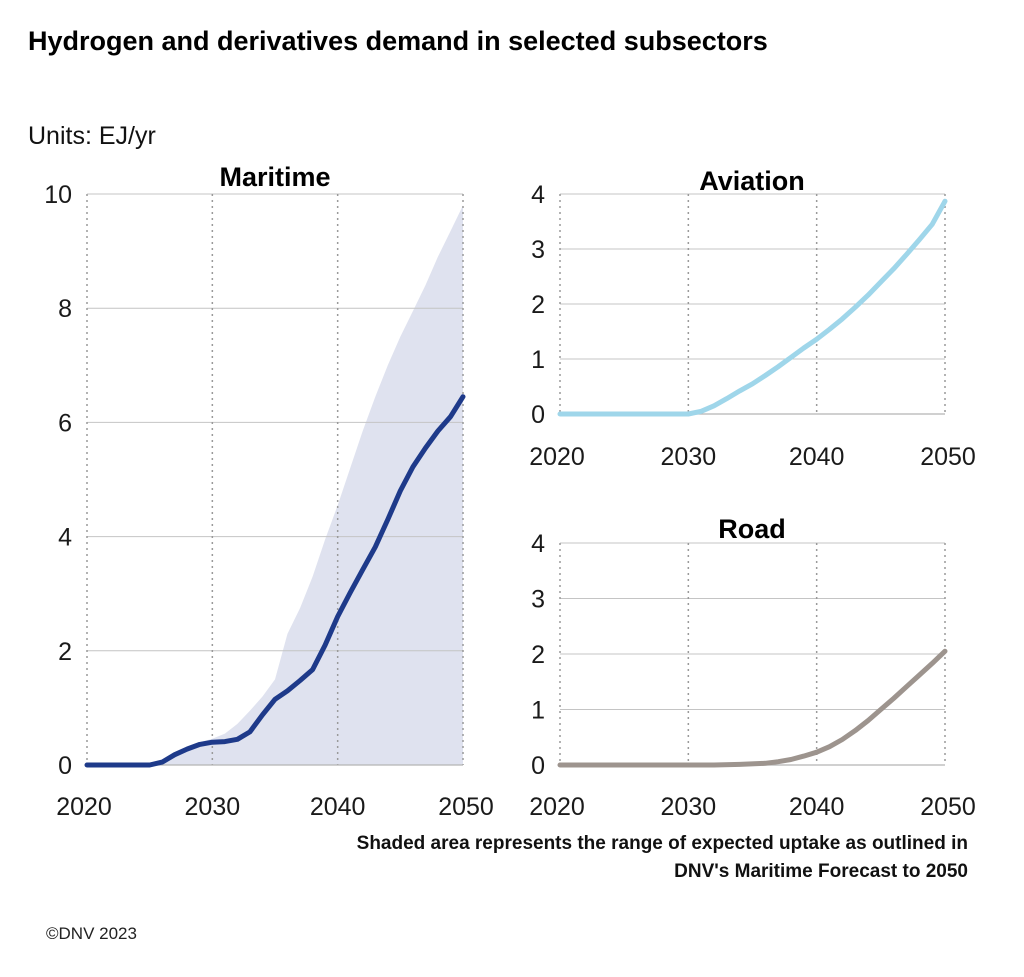 This screenshot has width=1024, height=977. What do you see at coordinates (557, 807) in the screenshot?
I see `road-x-tick-label: 2020` at bounding box center [557, 807].